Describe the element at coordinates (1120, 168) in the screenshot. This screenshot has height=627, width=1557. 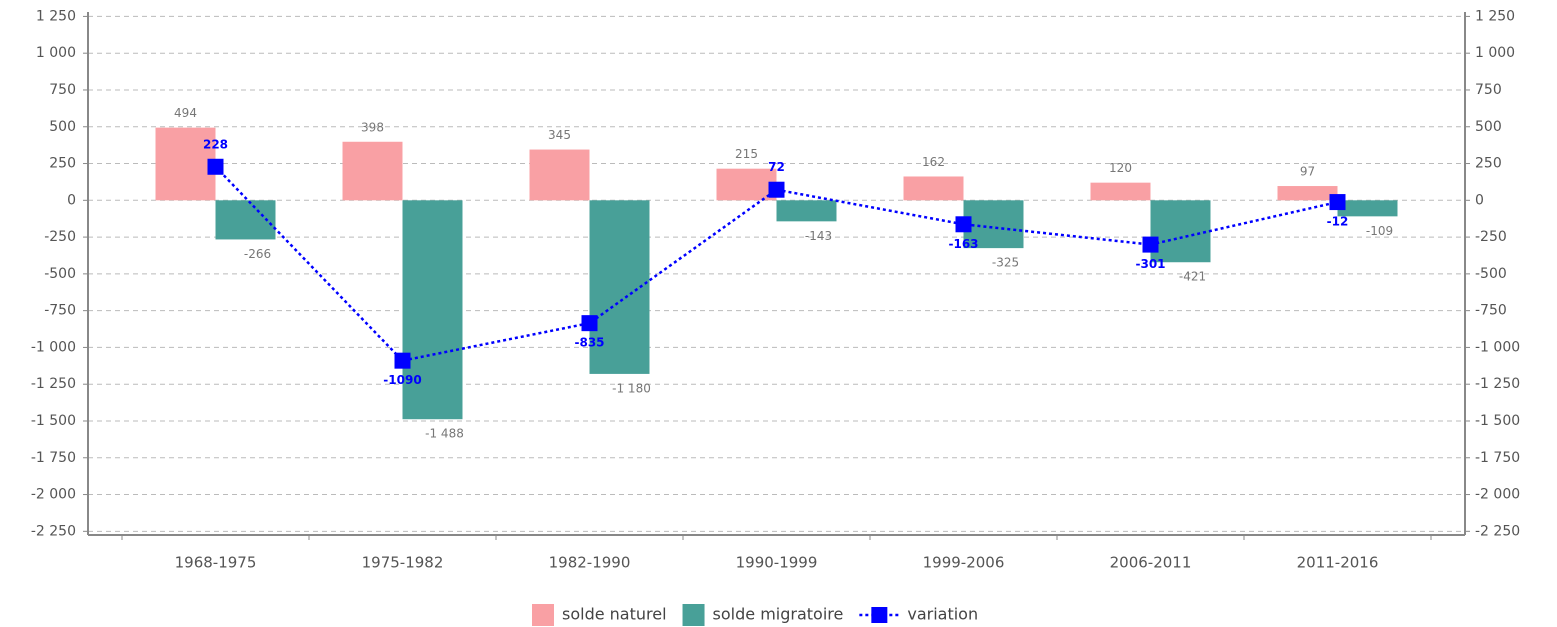
I see `data-label: 120` at that location.